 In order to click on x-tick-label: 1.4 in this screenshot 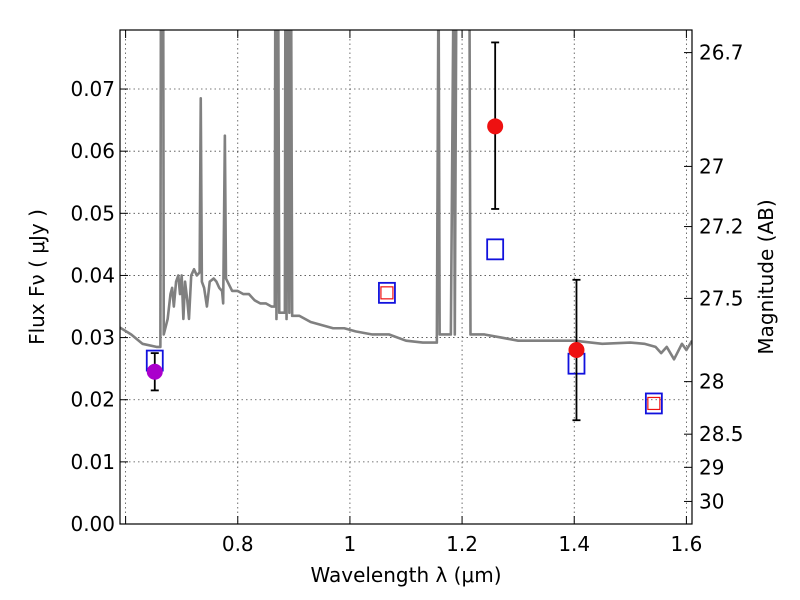, I will do `click(574, 544)`.